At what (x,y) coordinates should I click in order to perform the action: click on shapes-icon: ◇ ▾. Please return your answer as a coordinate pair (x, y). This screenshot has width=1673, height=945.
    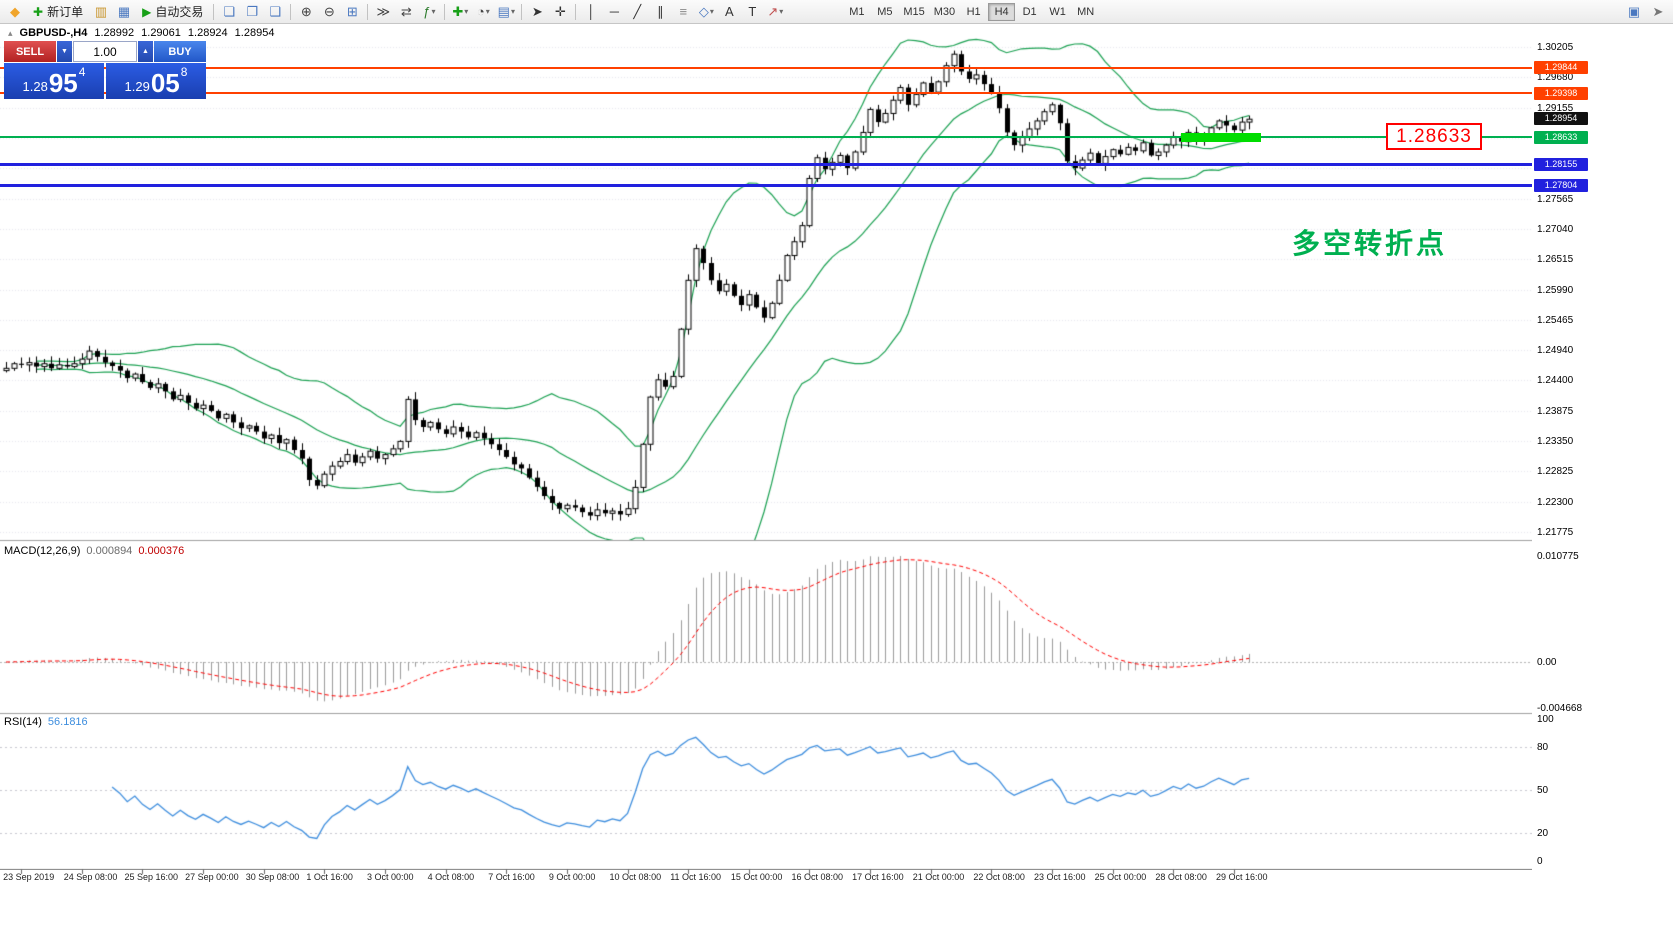
    Looking at the image, I should click on (706, 12).